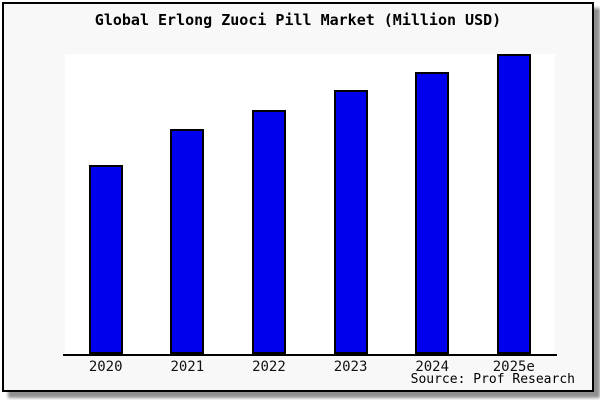 The image size is (600, 400). Describe the element at coordinates (105, 367) in the screenshot. I see `x-tick-label-2020: 2020` at that location.